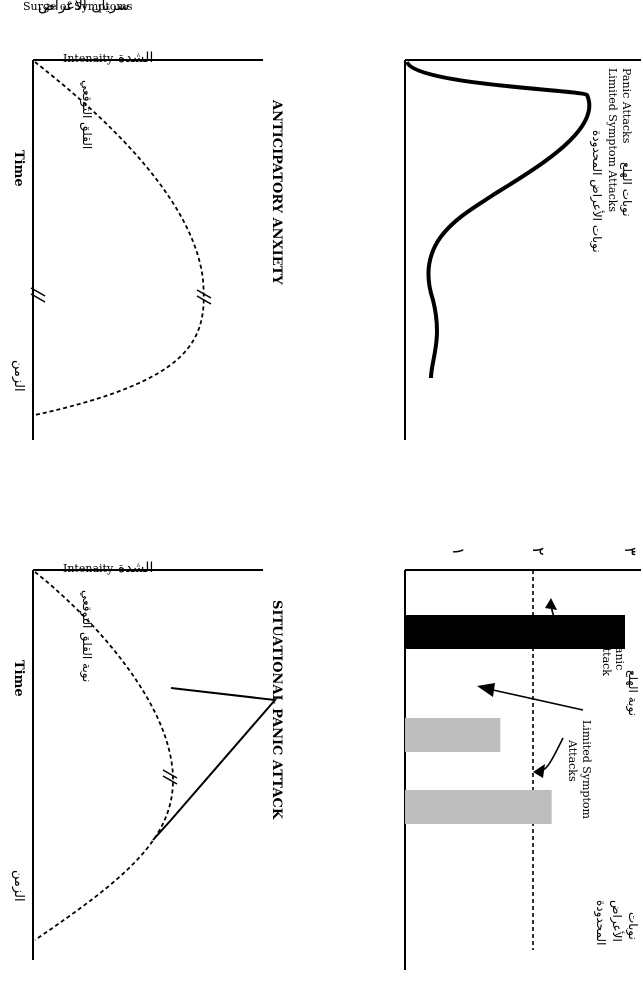 This screenshot has height=983, width=643. What do you see at coordinates (619, 655) in the screenshot?
I see `number-label-panic-en-1: Panic` at bounding box center [619, 655].